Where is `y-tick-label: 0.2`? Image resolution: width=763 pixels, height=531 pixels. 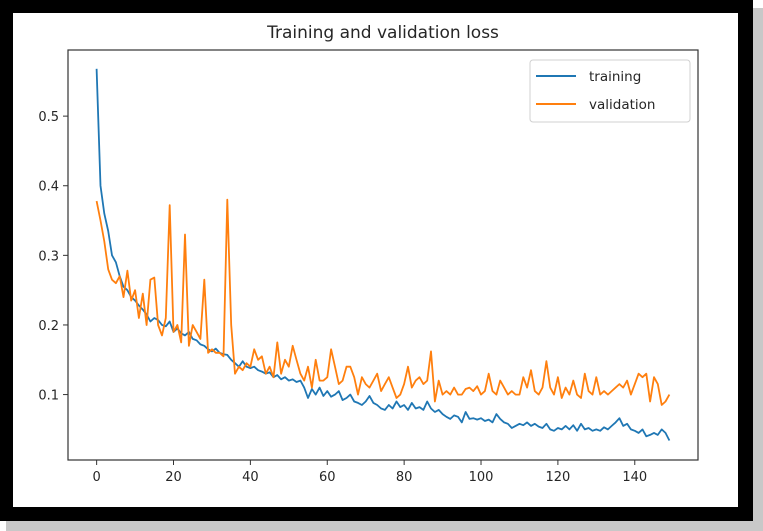
y-tick-label: 0.2 is located at coordinates (48, 326).